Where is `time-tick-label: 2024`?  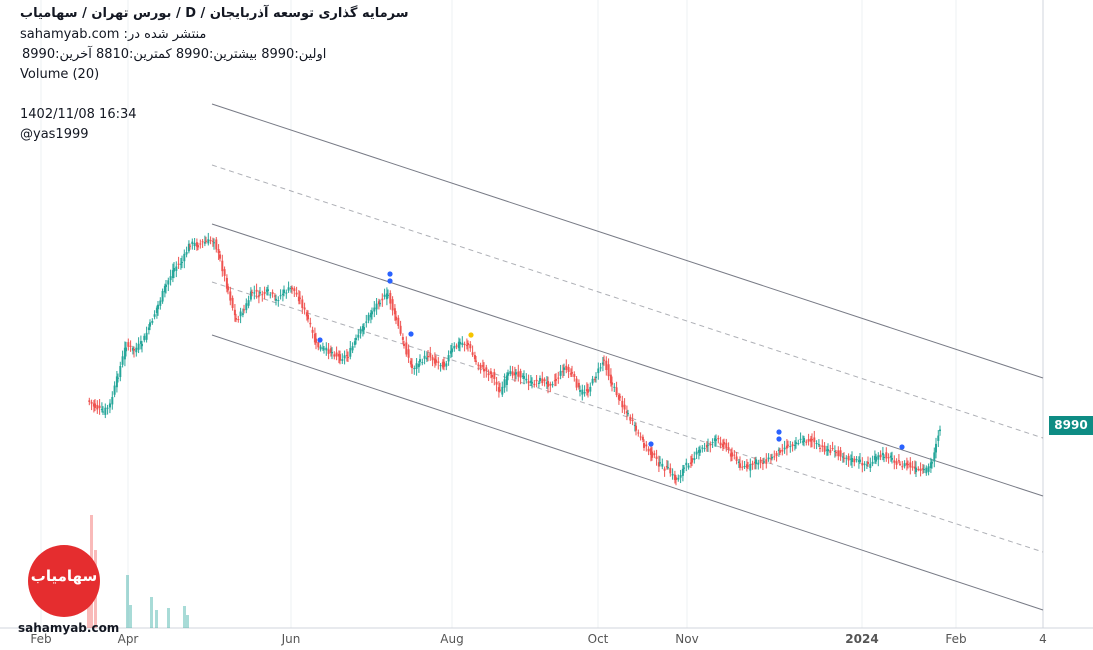
time-tick-label: 2024 is located at coordinates (861, 639).